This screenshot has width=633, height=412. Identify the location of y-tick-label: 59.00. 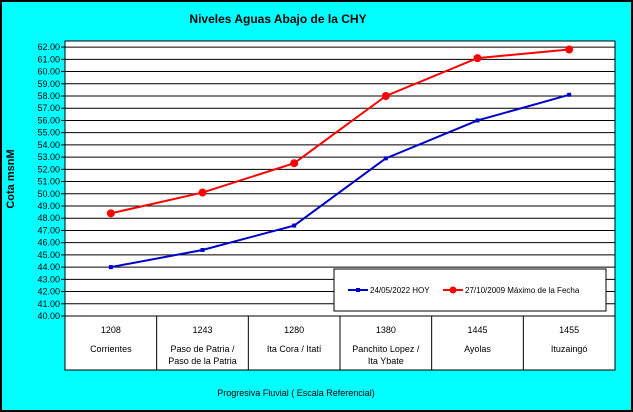
(48, 84).